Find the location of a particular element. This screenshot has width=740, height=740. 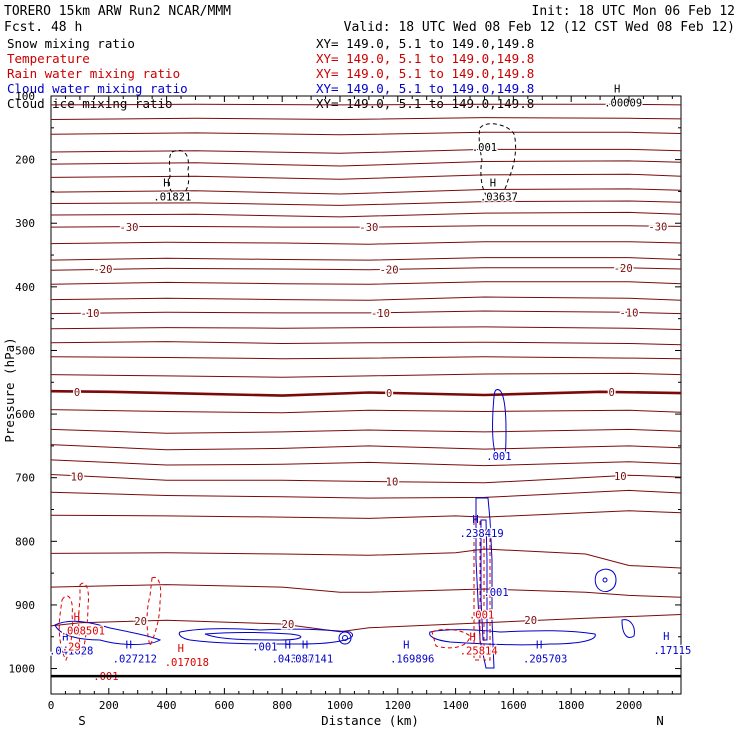

maximum-value-label: .238419 is located at coordinates (481, 534).